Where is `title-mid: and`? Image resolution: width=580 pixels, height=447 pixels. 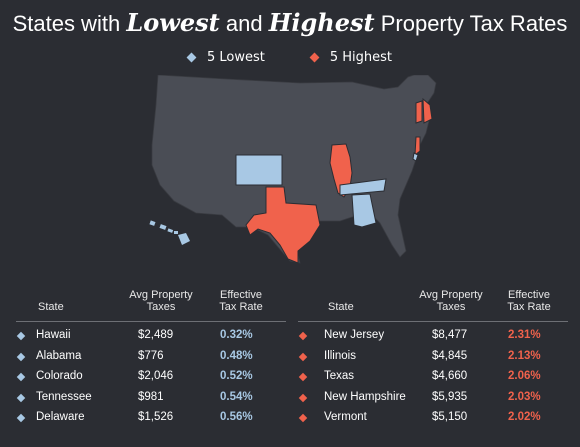 title-mid: and is located at coordinates (244, 23).